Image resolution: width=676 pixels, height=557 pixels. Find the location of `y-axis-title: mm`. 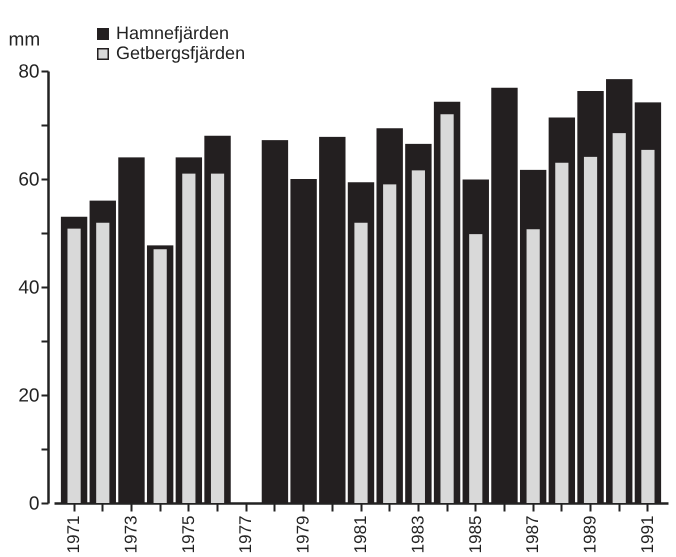

y-axis-title: mm is located at coordinates (24, 40).